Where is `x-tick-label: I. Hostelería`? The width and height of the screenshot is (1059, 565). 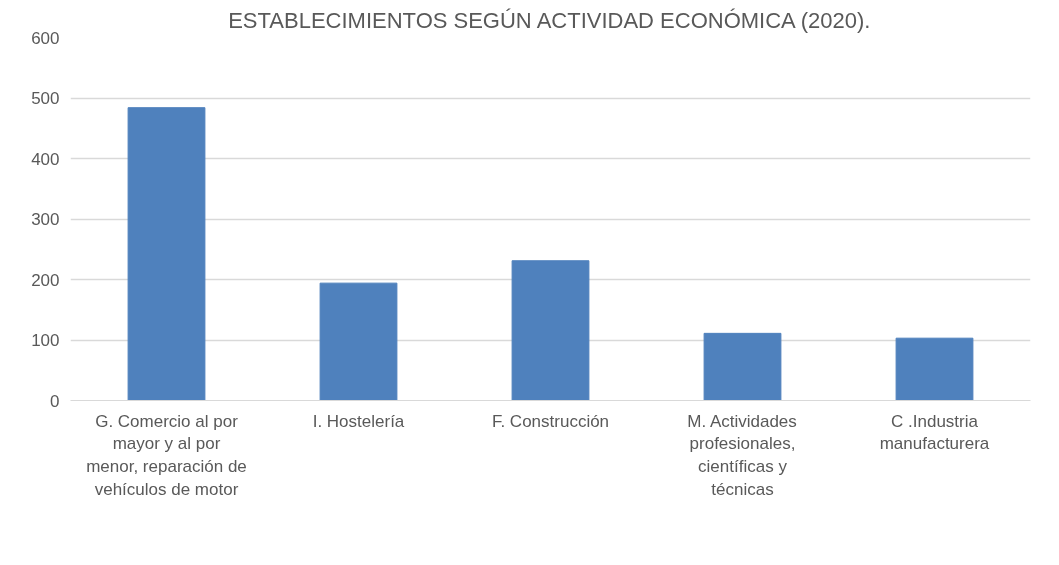
x-tick-label: I. Hostelería is located at coordinates (358, 421).